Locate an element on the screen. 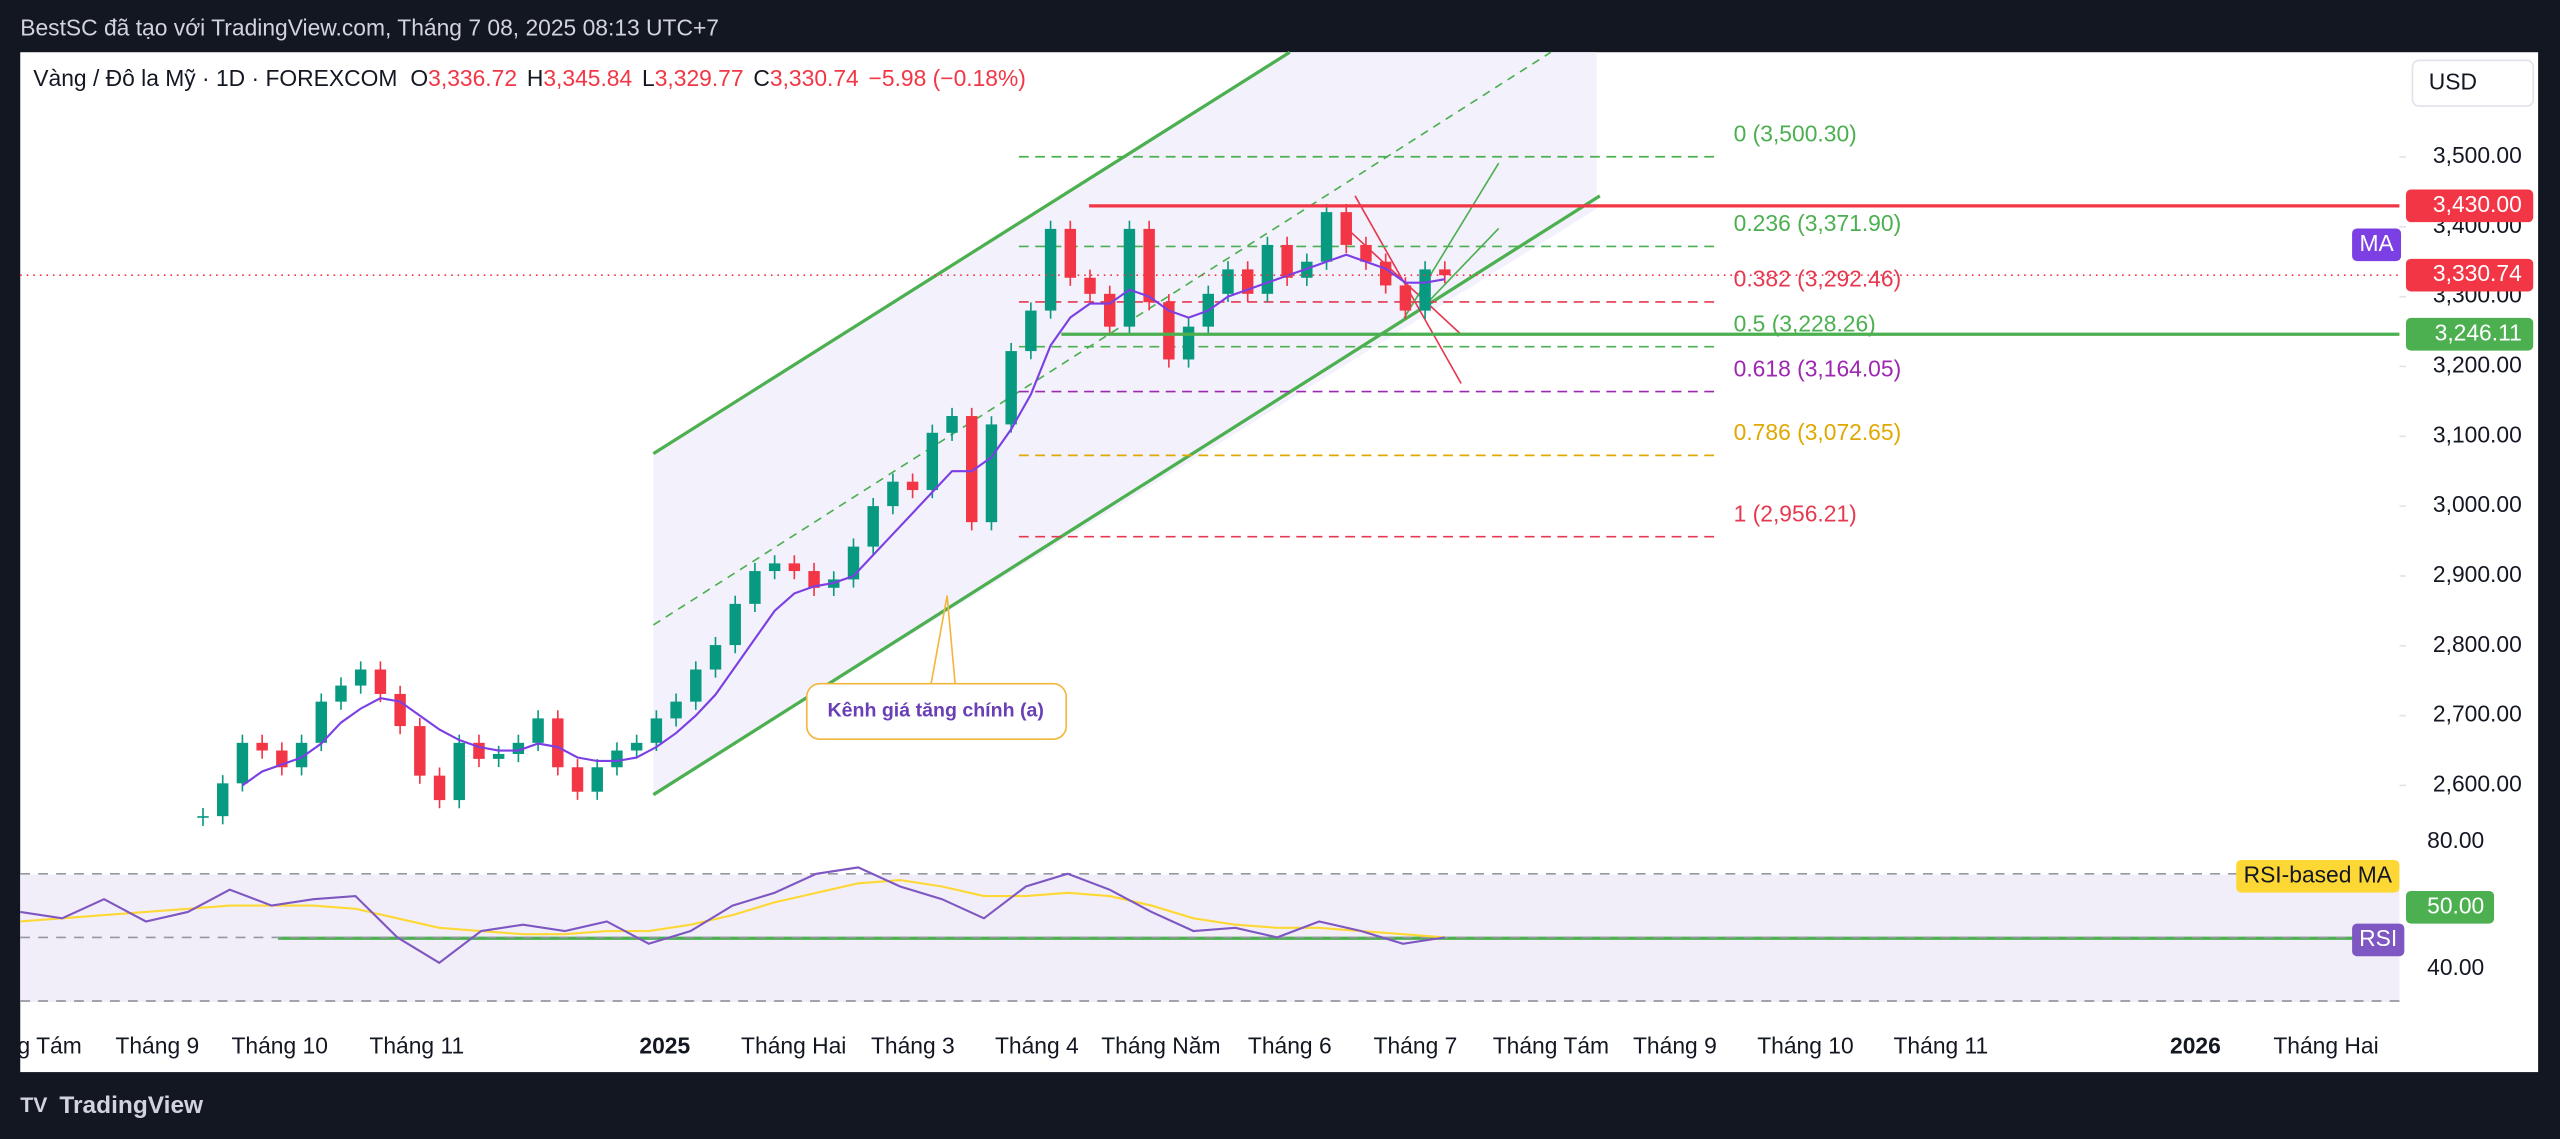 The width and height of the screenshot is (2560, 1139). y-tick-label: 2,600.00 is located at coordinates (2477, 783).